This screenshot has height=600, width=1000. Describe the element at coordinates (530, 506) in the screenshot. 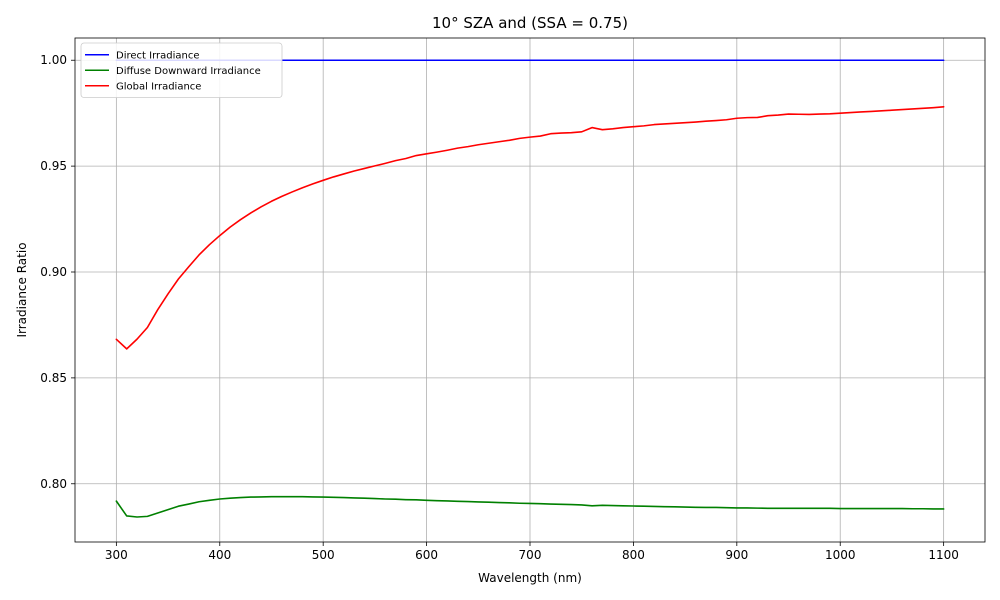

I see `series-line-diffuse-downward-irradiance` at that location.